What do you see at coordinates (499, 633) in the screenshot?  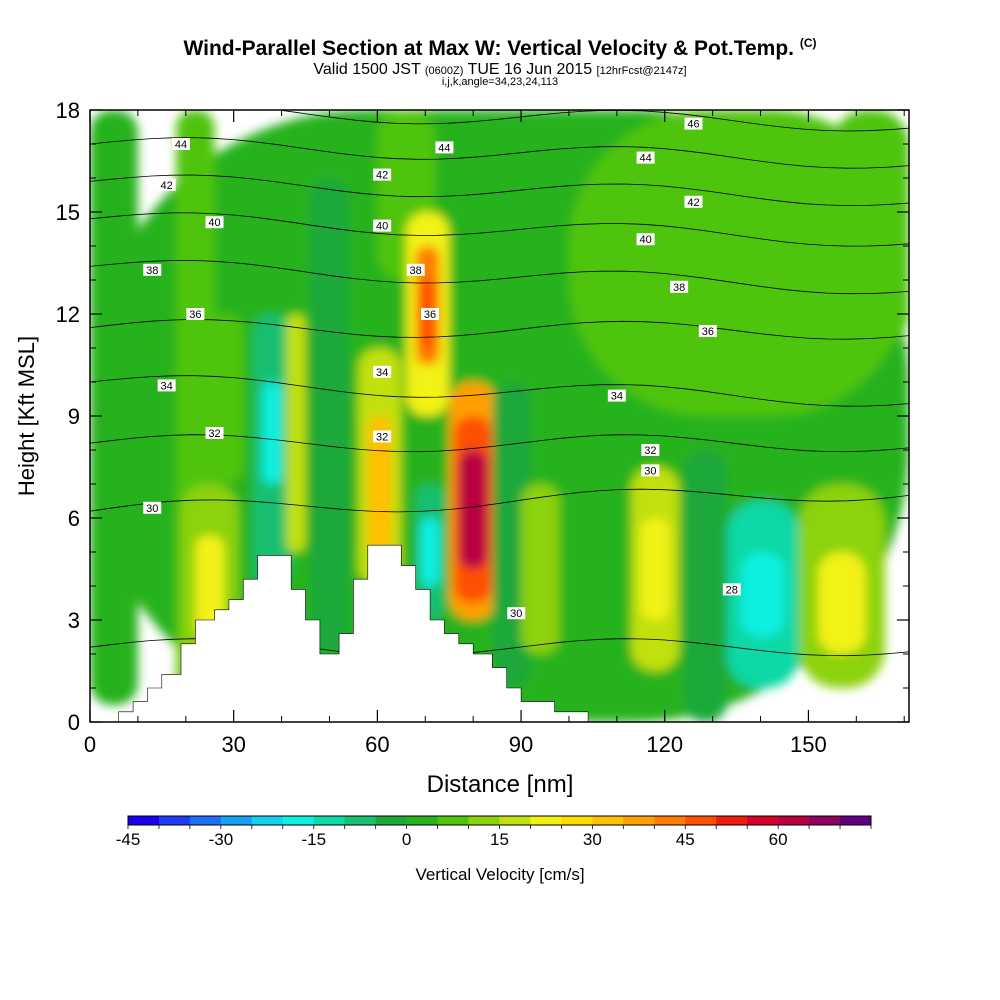 I see `terrain` at bounding box center [499, 633].